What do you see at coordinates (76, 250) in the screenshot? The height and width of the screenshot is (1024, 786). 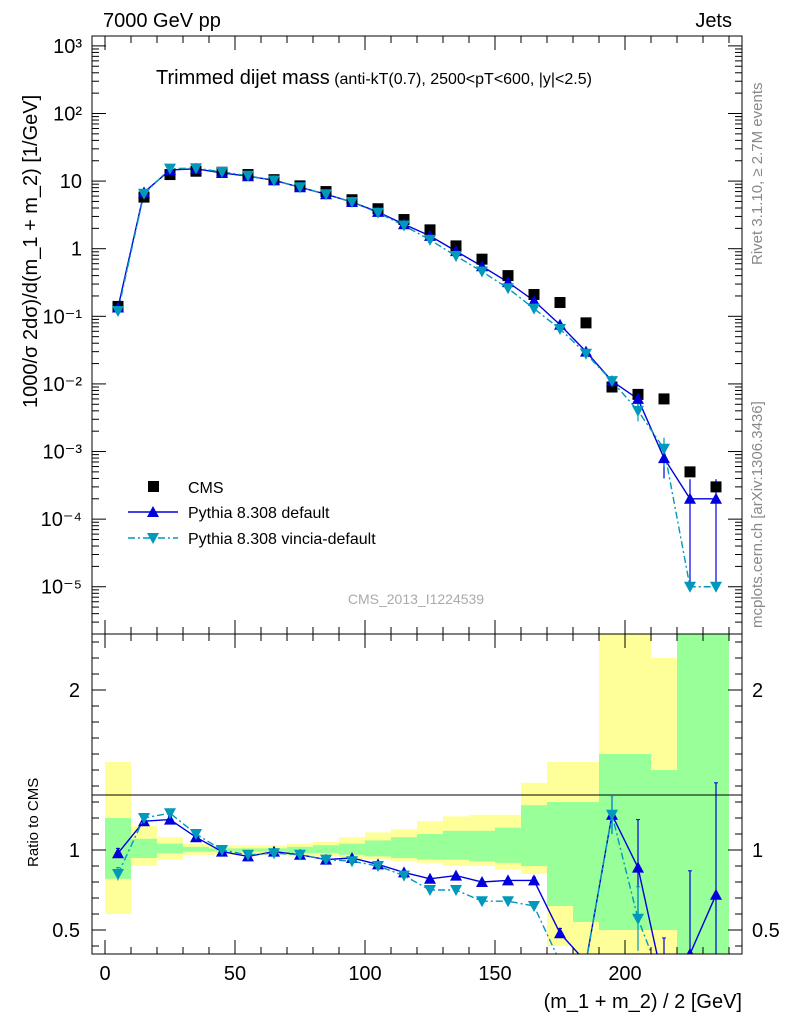 I see `main-y-tick-label: 1` at bounding box center [76, 250].